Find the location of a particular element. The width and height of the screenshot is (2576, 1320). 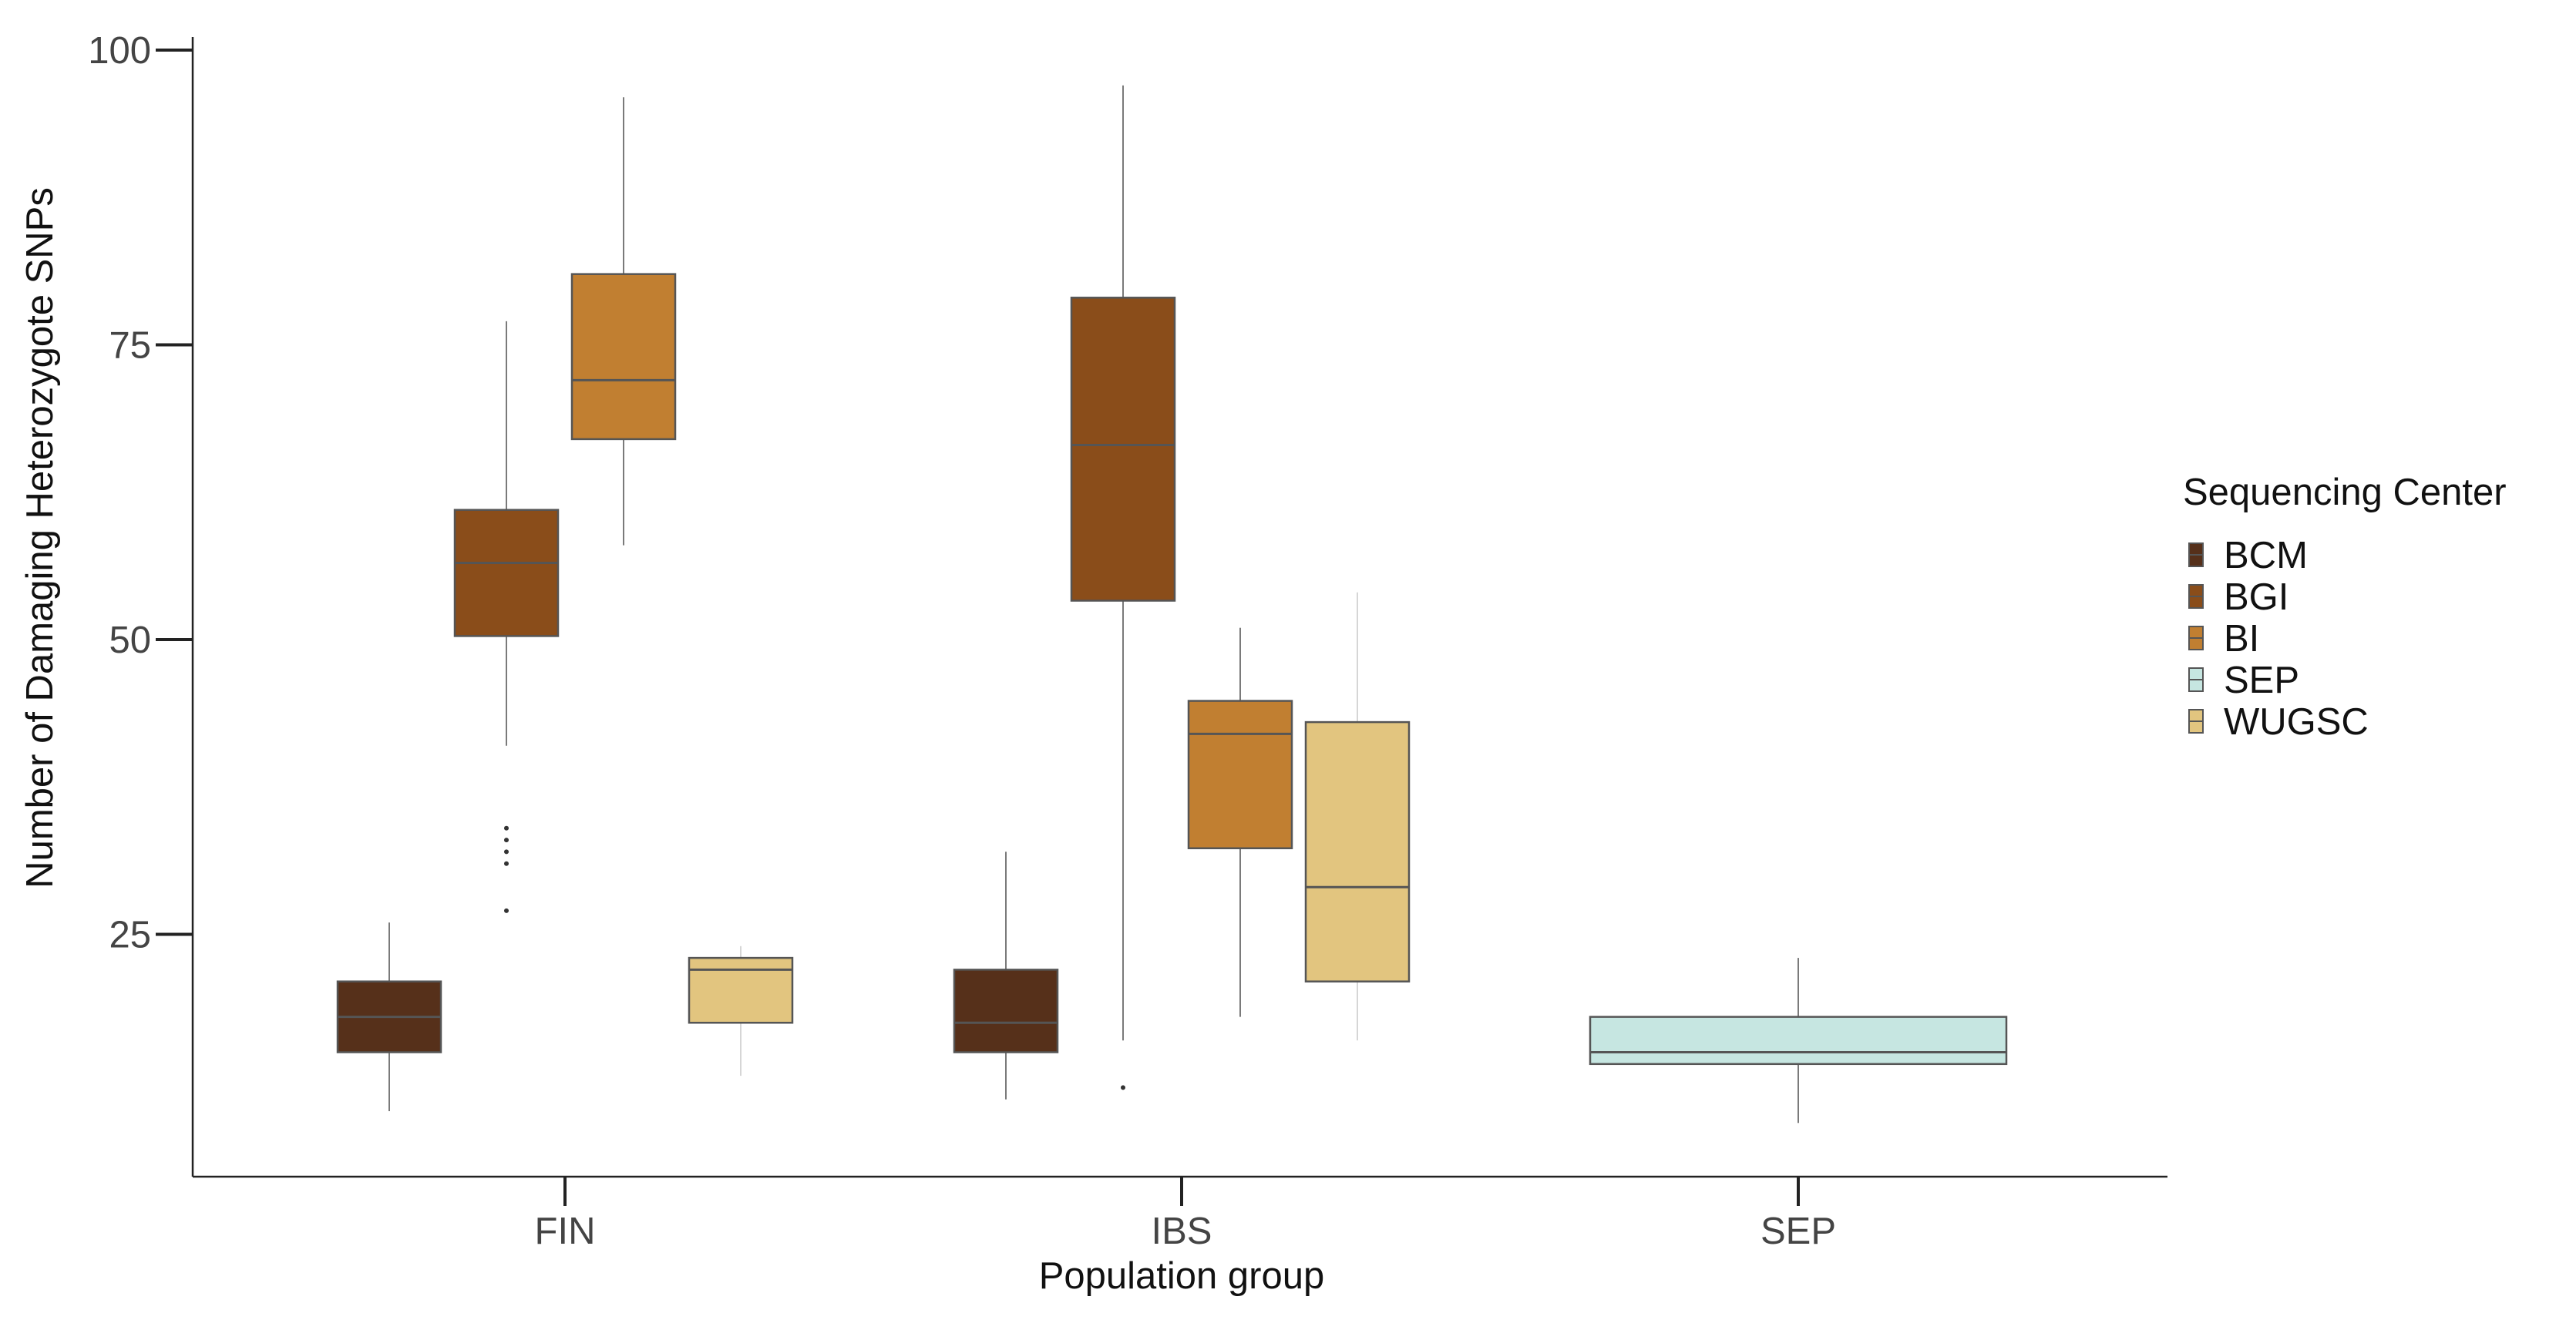

box-ibs-bgi is located at coordinates (1123, 587).